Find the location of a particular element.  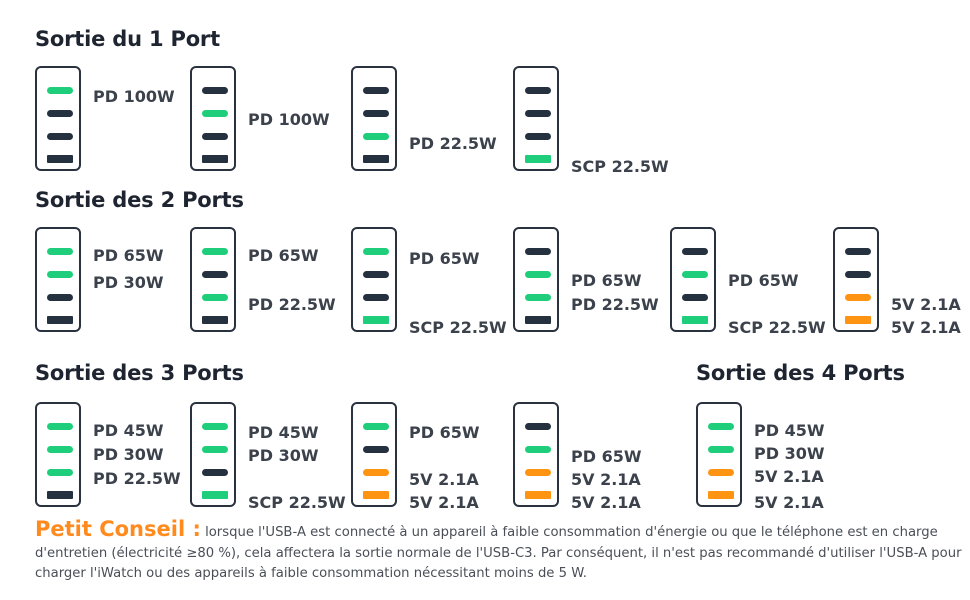

section-title-4-ports: Sortie des 4 Ports is located at coordinates (800, 373).